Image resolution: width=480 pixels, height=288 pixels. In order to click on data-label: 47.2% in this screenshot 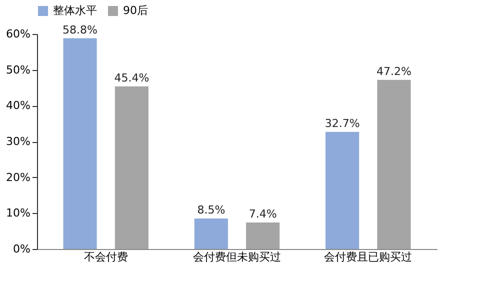, I will do `click(394, 71)`.